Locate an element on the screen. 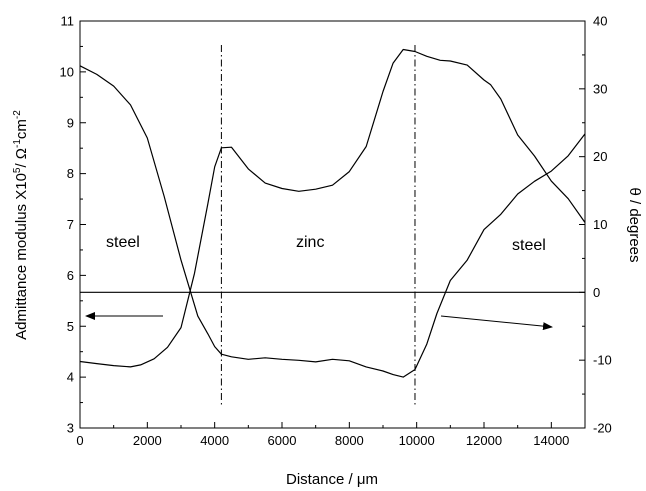 This screenshot has height=491, width=646. arrow-right-axis is located at coordinates (496, 323).